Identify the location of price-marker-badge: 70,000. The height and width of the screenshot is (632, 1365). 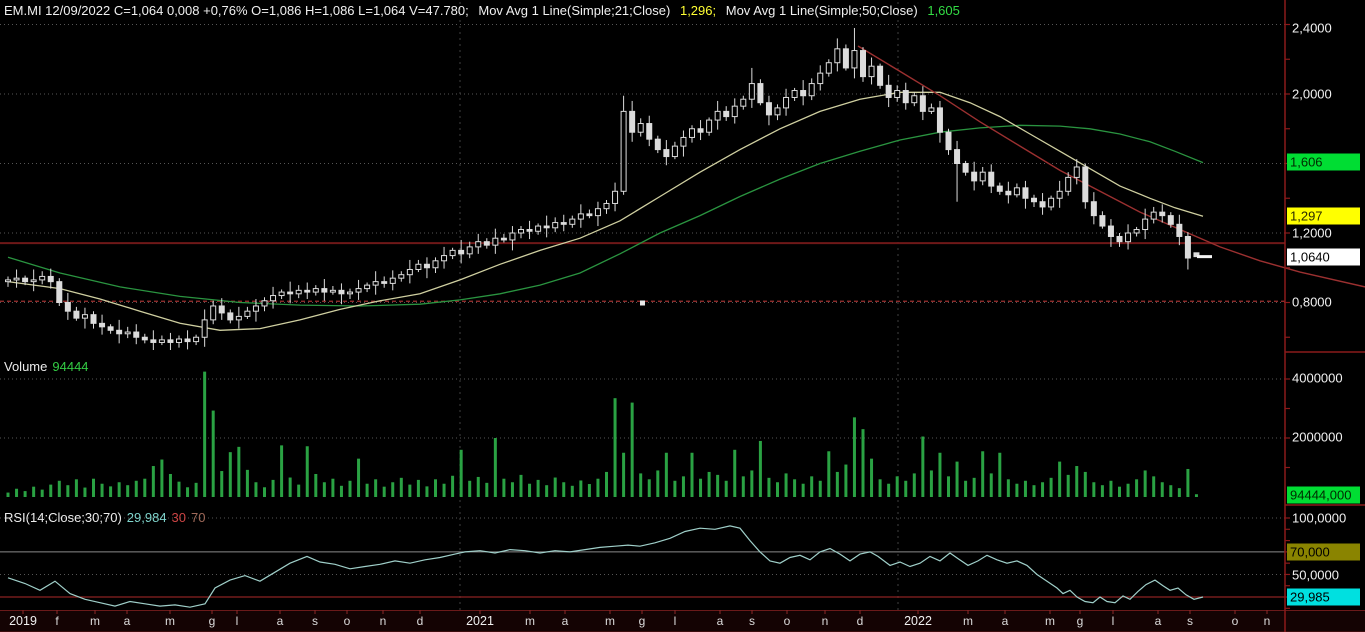
(1323, 552).